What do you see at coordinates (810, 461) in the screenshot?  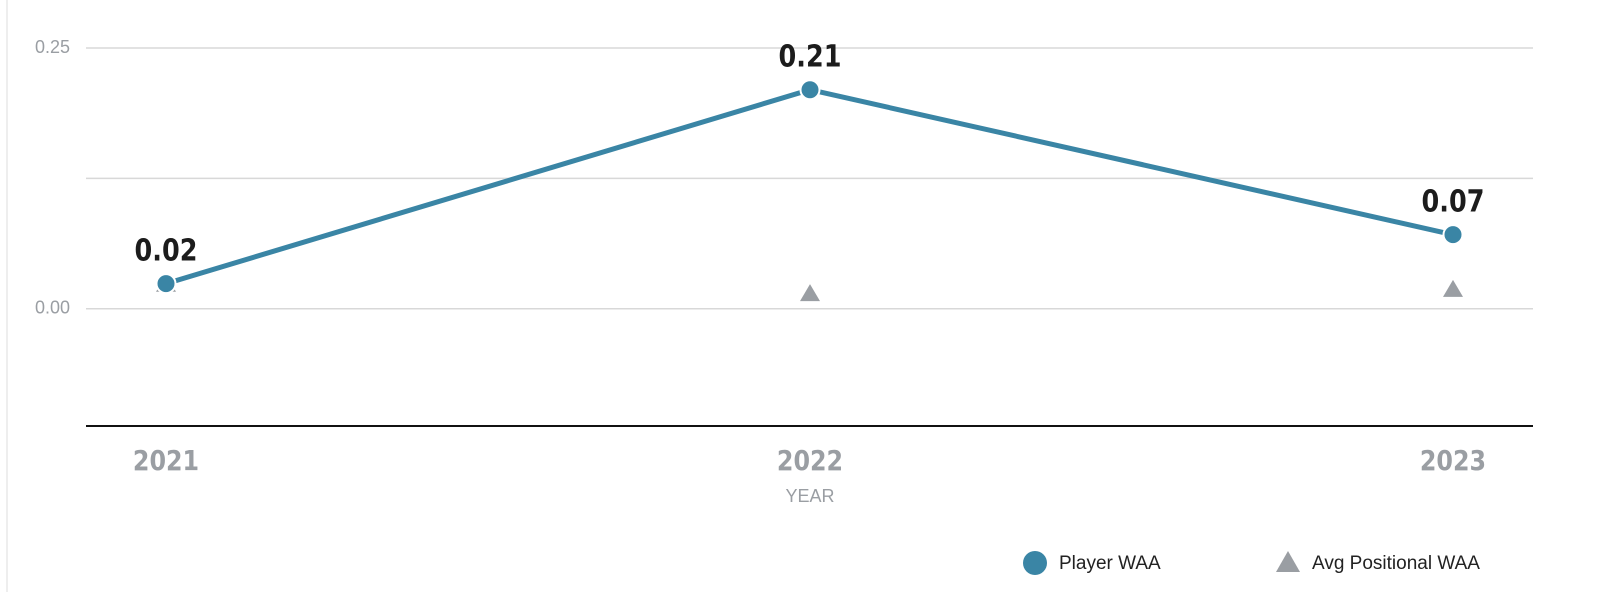 I see `x-tick-label: 2022` at bounding box center [810, 461].